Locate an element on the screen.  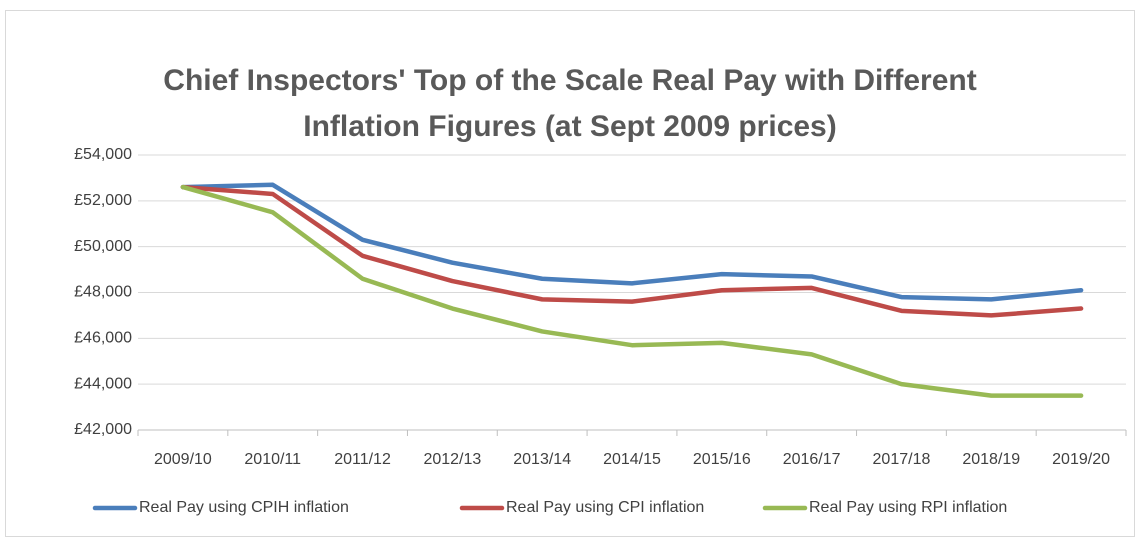
x-tick-label: 2011/12 is located at coordinates (362, 459).